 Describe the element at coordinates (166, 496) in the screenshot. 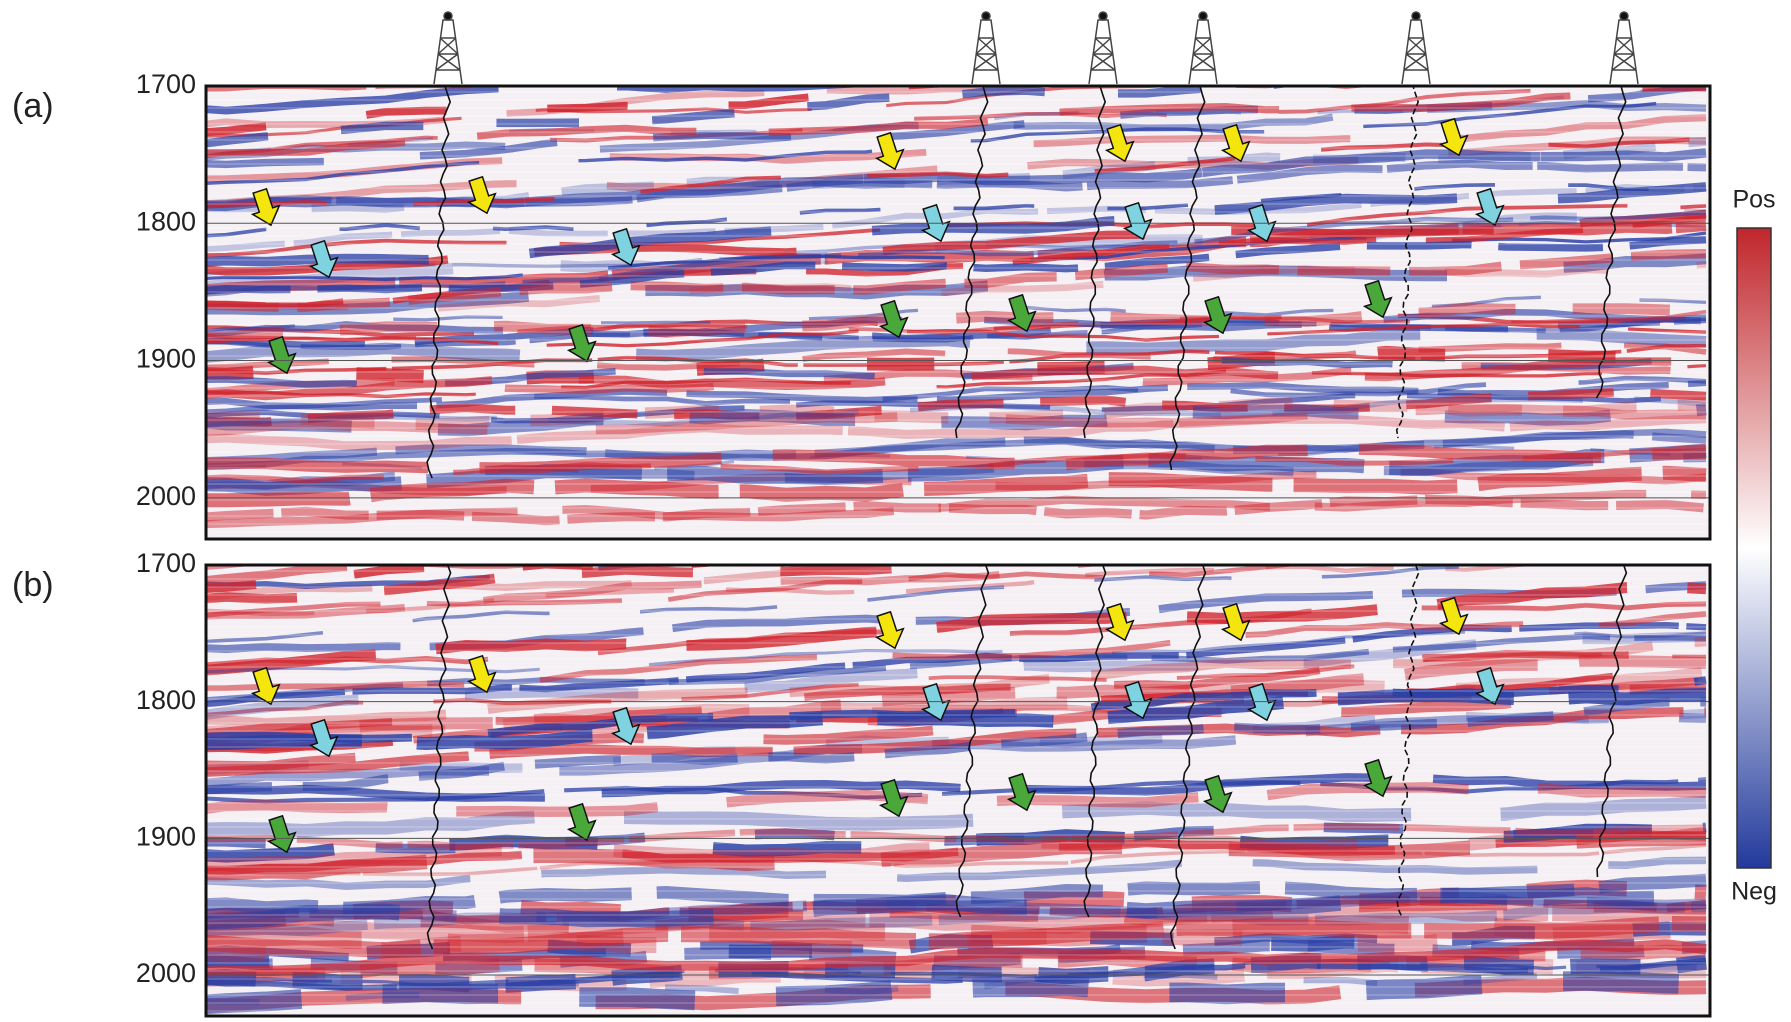

I see `depth-tick-label: 2000` at that location.